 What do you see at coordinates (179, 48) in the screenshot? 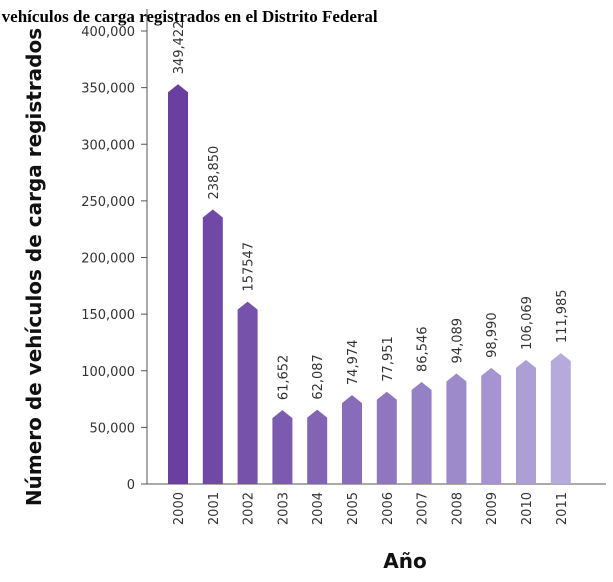
I see `data-label: 349,422` at bounding box center [179, 48].